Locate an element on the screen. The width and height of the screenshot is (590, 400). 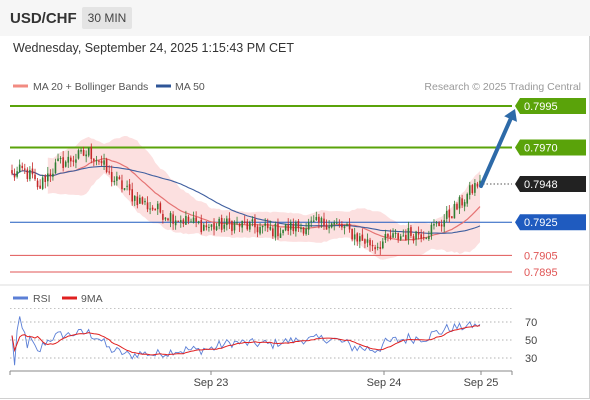
ma50-line is located at coordinates (246, 199).